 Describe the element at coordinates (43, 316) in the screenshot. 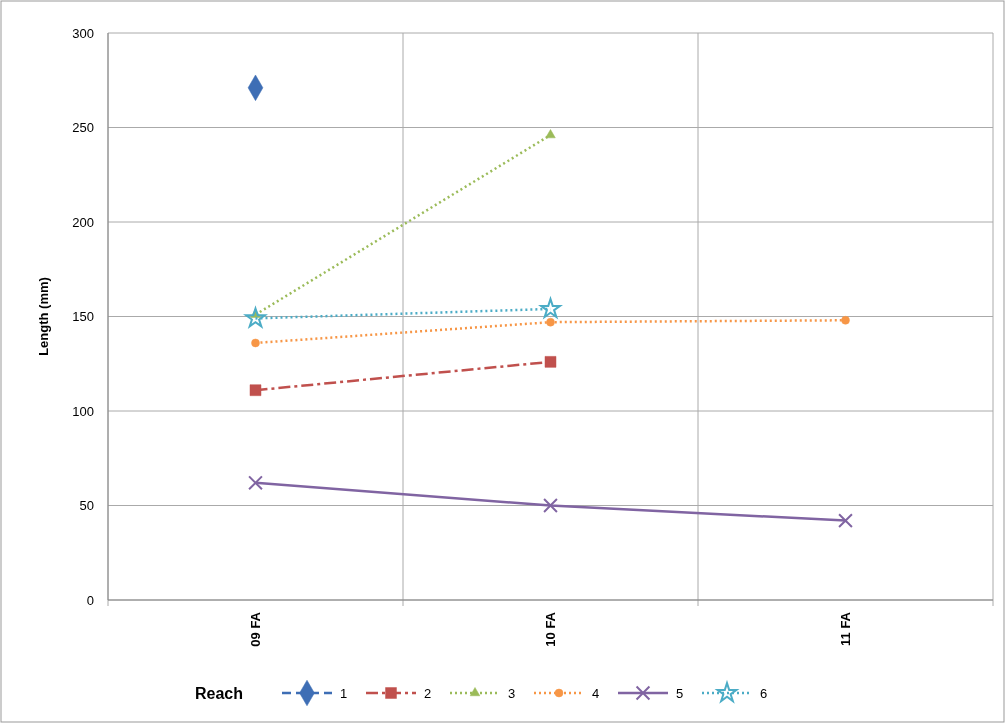

I see `y-axis-title: Length (mm)` at that location.